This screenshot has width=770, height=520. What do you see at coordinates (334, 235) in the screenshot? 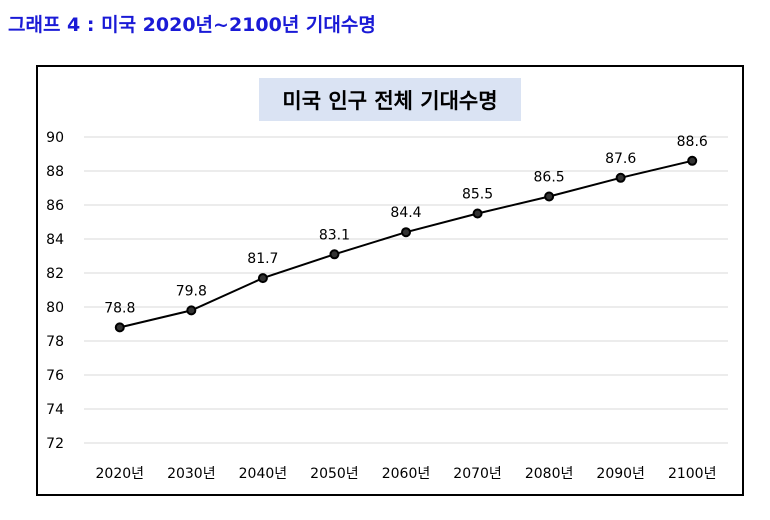
I see `data-label: 83.1` at bounding box center [334, 235].